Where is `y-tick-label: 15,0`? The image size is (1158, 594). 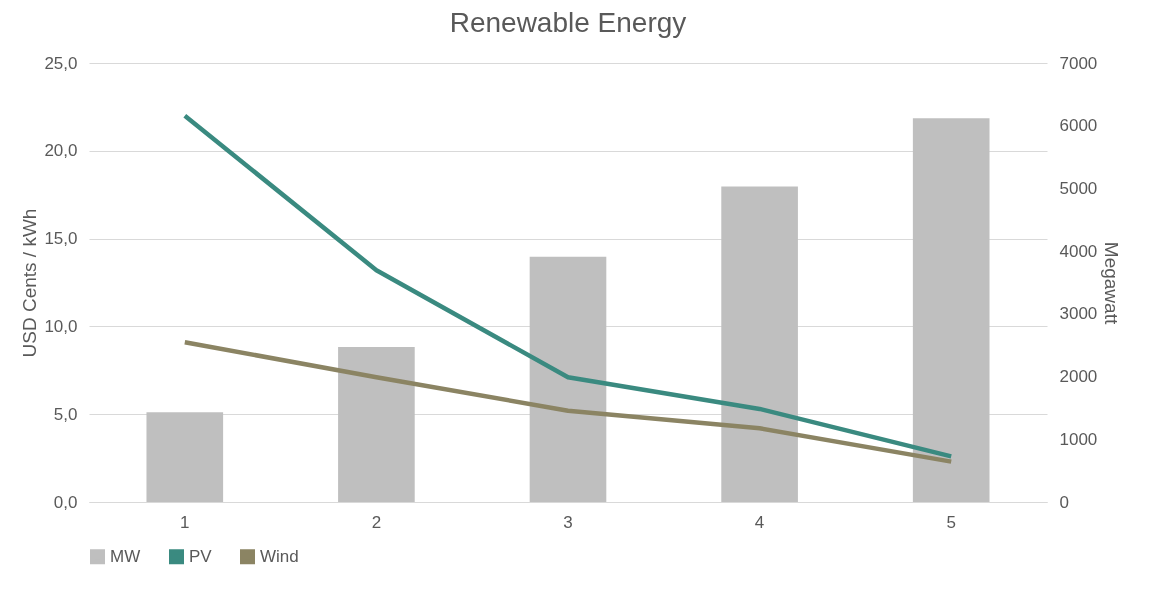 y-tick-label: 15,0 is located at coordinates (61, 239).